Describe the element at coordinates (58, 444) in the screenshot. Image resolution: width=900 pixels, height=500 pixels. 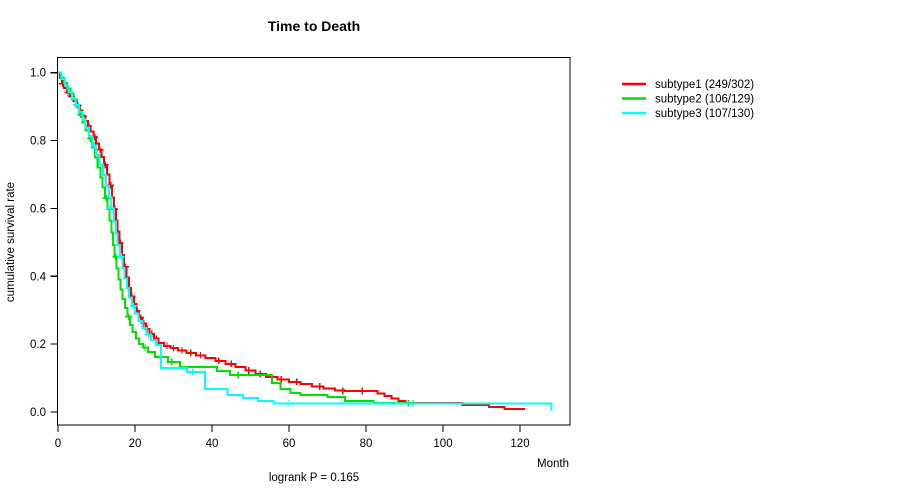
I see `x-tick-label: 0` at that location.